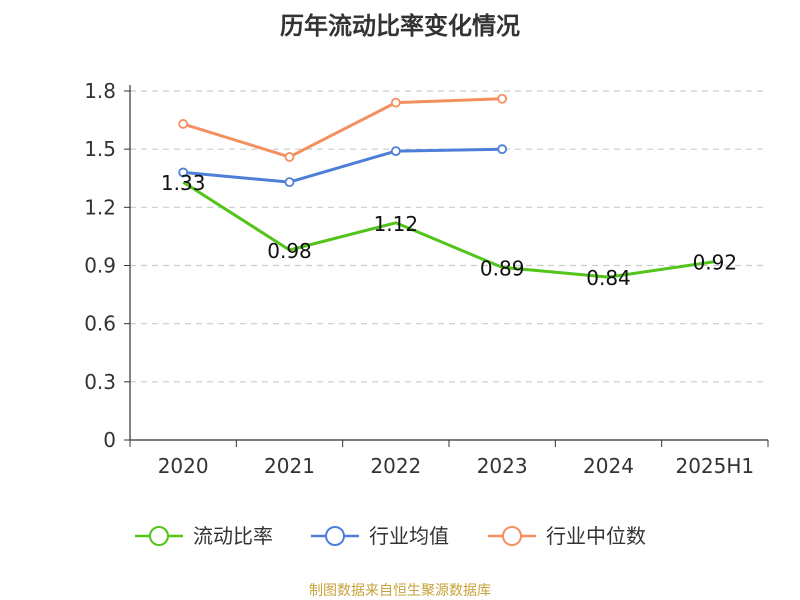  I want to click on x-tick-label: 2022, so click(395, 466).